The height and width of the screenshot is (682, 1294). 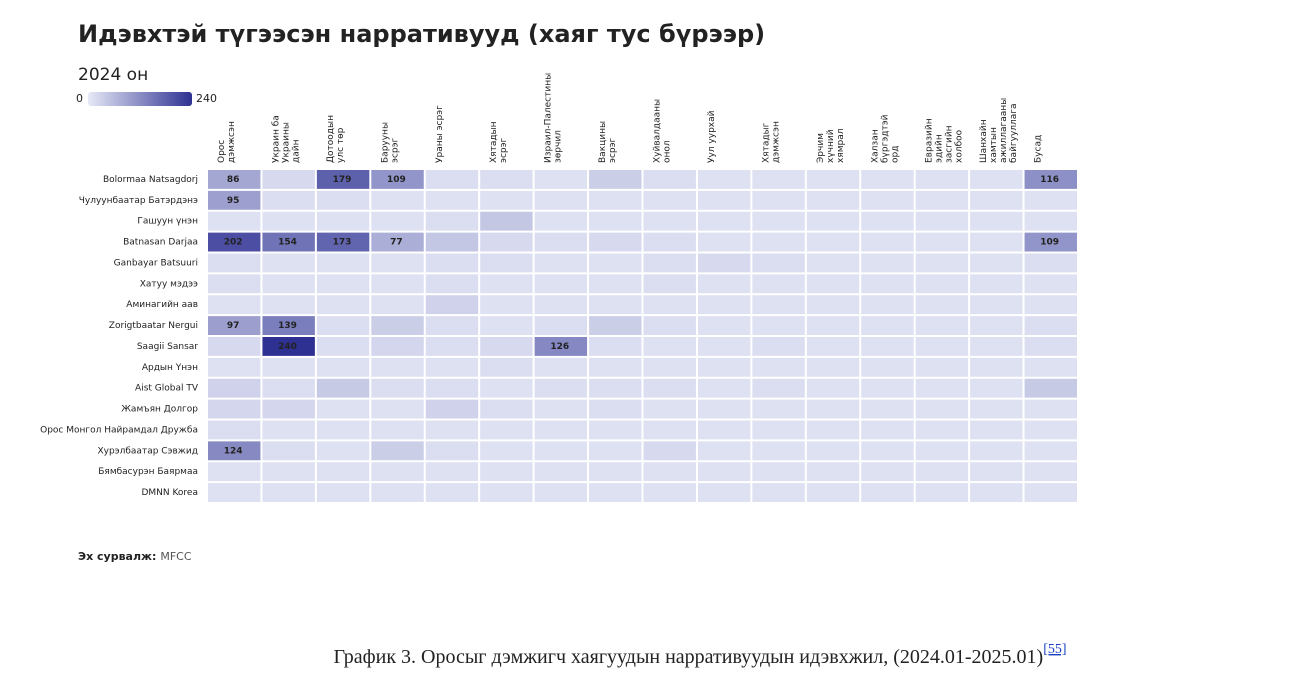 What do you see at coordinates (1049, 180) in the screenshot?
I see `cell-label: 116` at bounding box center [1049, 180].